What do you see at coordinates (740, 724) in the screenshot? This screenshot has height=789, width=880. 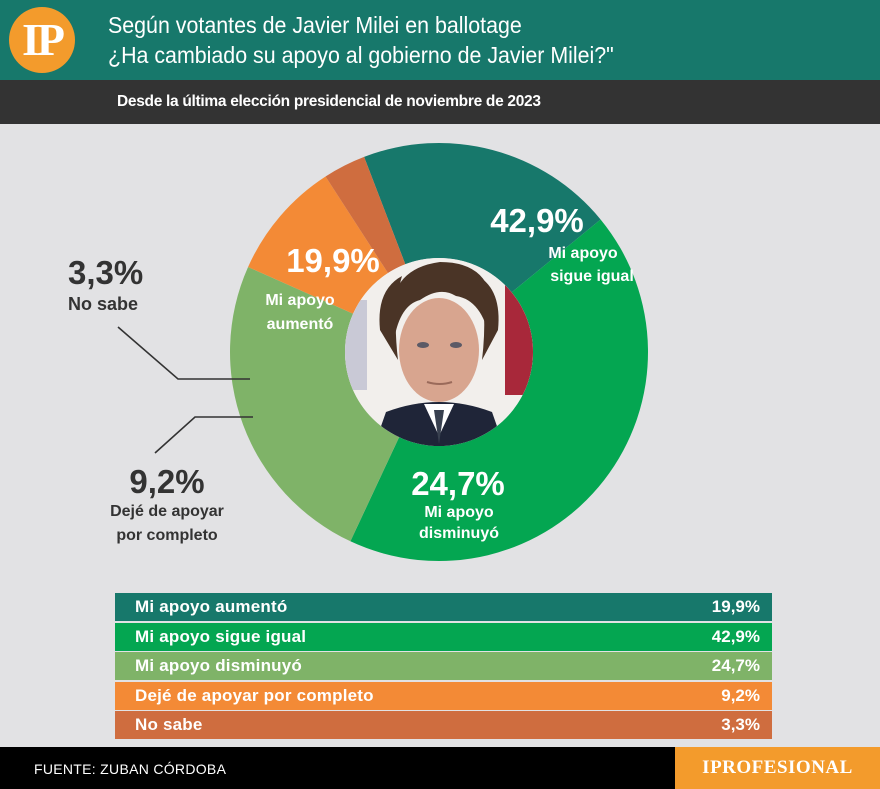 I see `legend-value: 3,3%` at bounding box center [740, 724].